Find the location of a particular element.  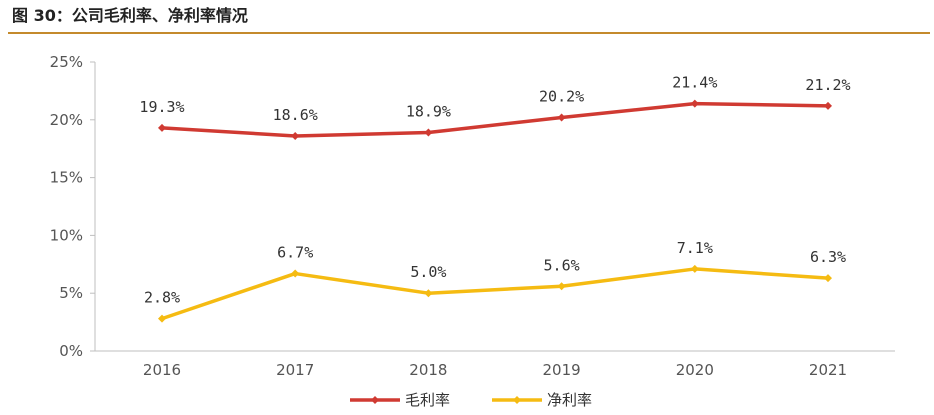

figure-title: 图 30：公司毛利率、净利率情况 is located at coordinates (130, 15).